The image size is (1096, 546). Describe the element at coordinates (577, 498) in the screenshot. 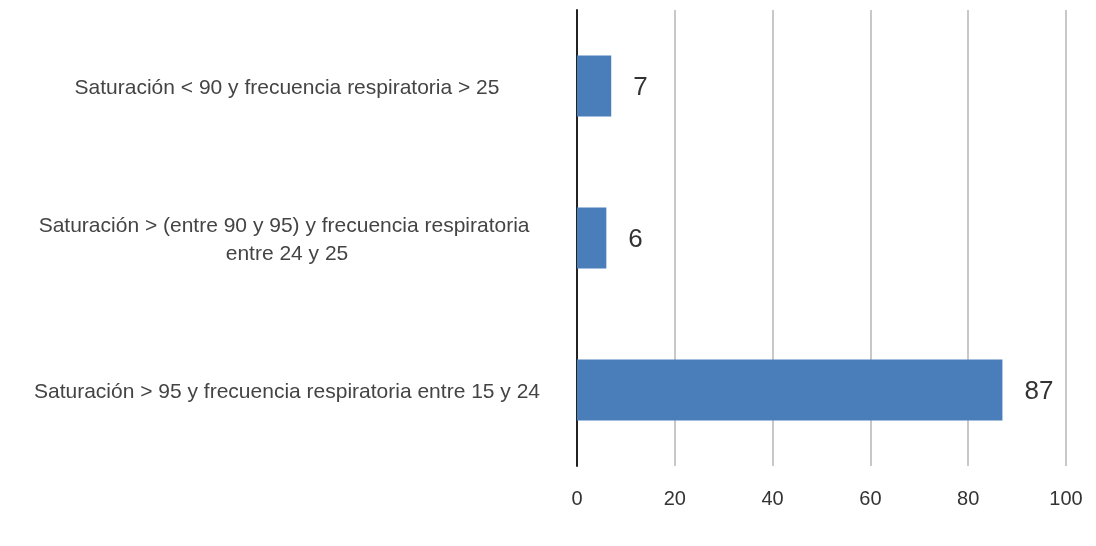

I see `x-tick-label: 0` at that location.